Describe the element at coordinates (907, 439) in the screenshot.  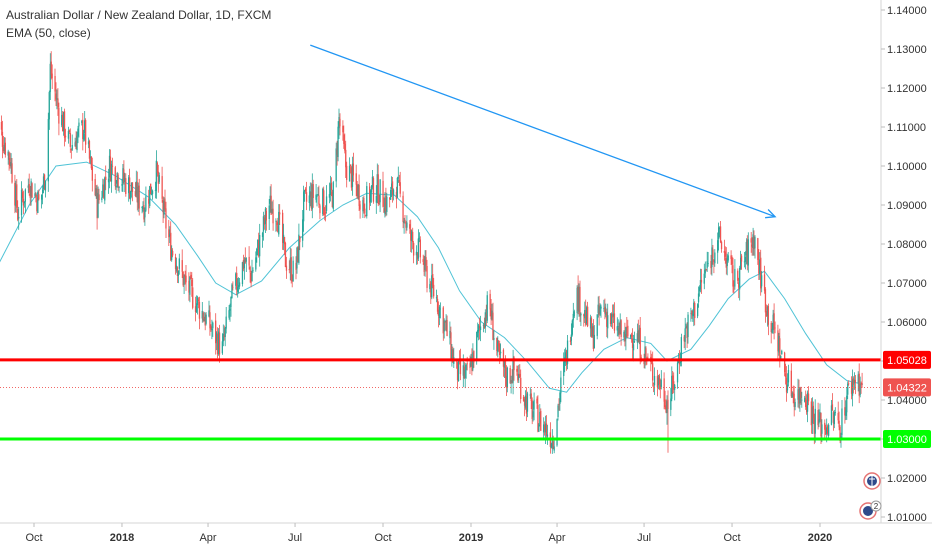
I see `price-tag: 1.03000` at that location.